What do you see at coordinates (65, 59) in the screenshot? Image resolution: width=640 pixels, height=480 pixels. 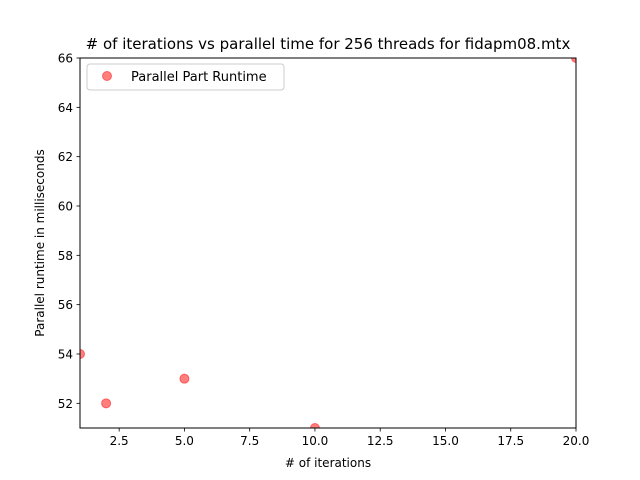 I see `y-tick-label: 66` at bounding box center [65, 59].